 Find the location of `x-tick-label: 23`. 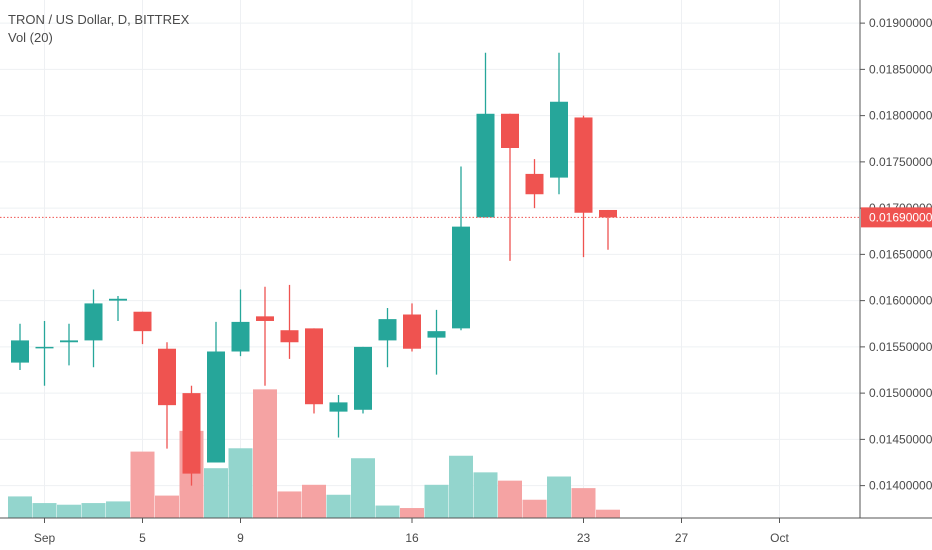

x-tick-label: 23 is located at coordinates (584, 538).